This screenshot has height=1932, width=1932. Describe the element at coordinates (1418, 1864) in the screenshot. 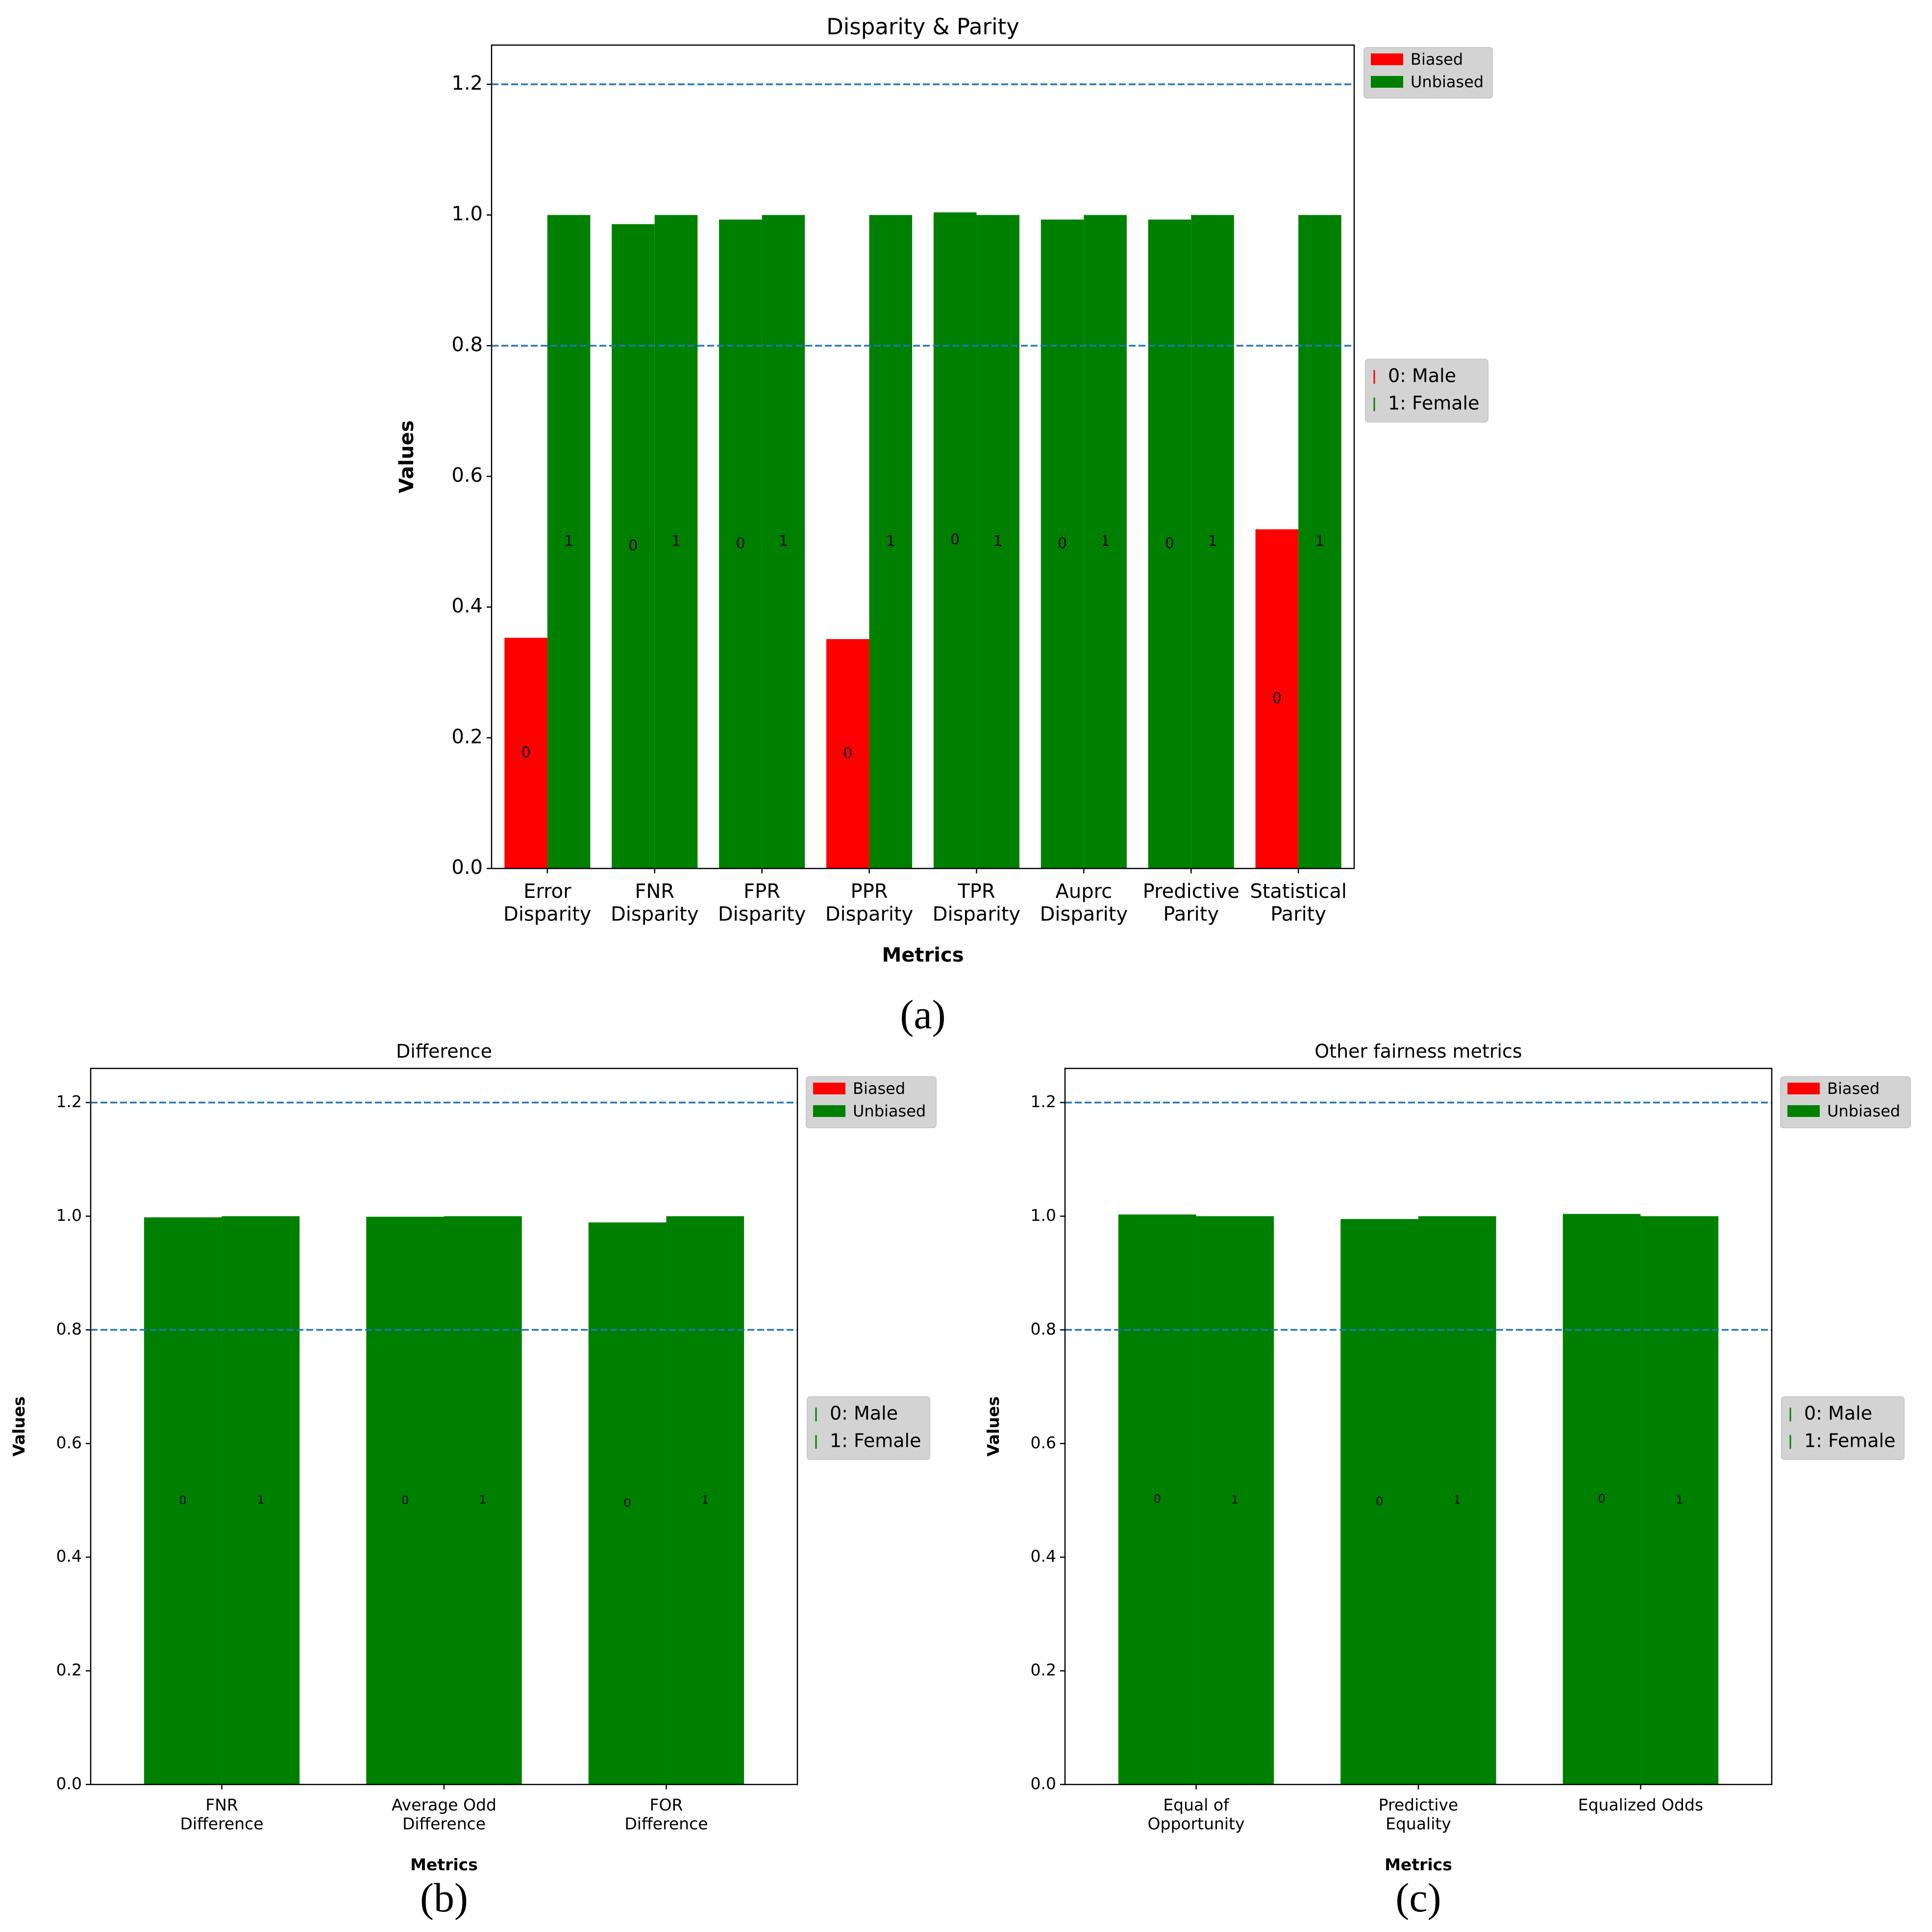

I see `x-axis-label: Metrics` at that location.